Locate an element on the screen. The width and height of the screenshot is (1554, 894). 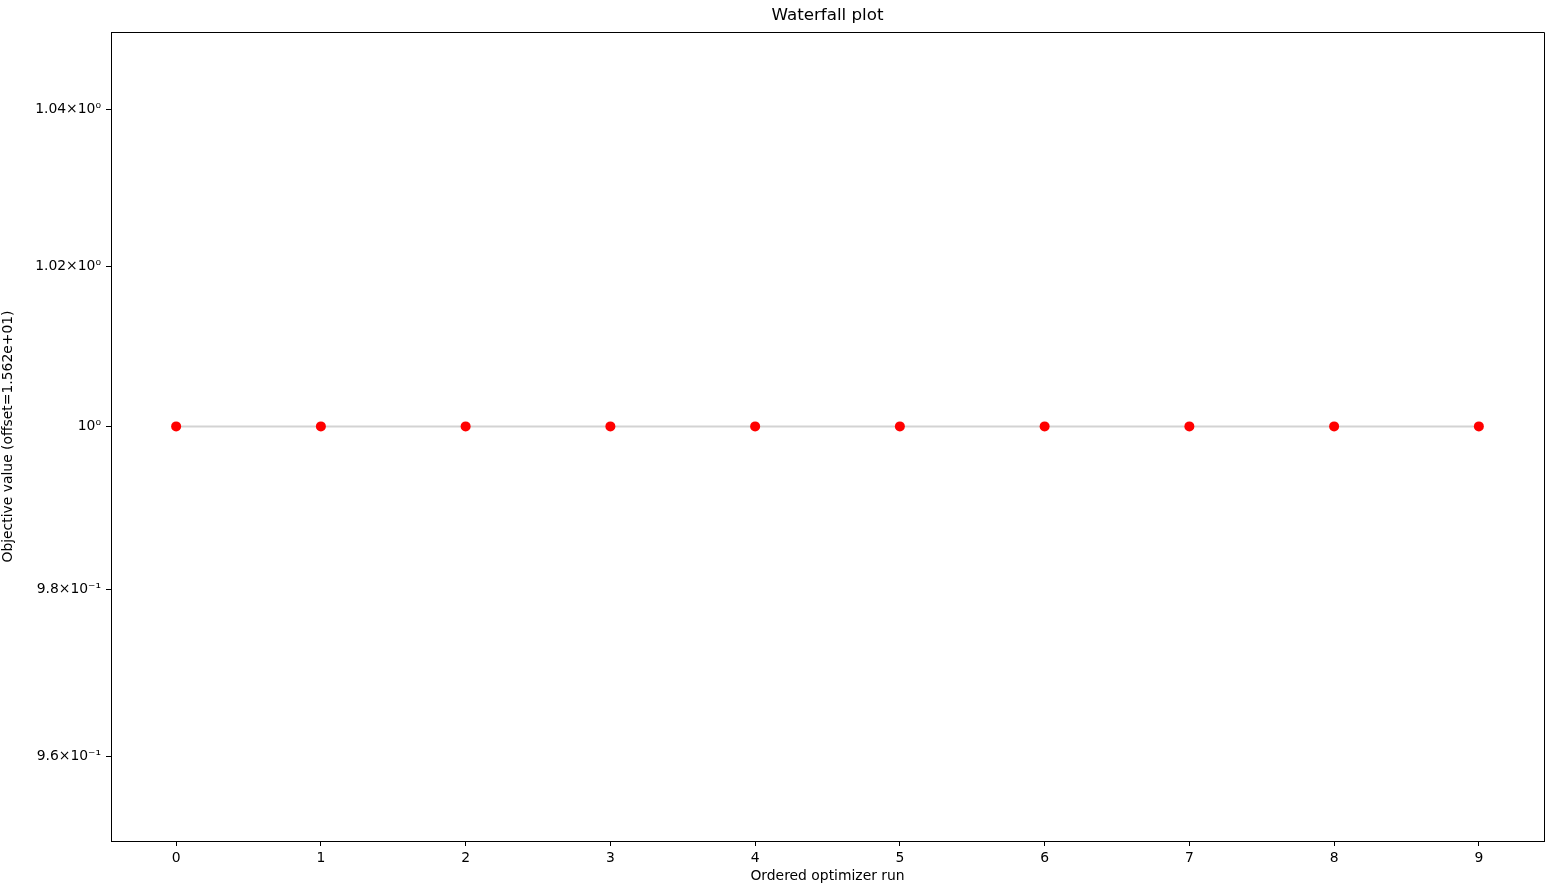
x-tick-label: 9 is located at coordinates (1479, 856).